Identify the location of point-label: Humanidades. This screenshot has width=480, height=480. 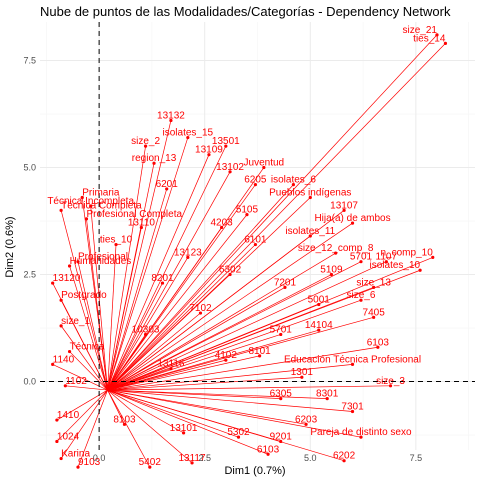
(101, 261).